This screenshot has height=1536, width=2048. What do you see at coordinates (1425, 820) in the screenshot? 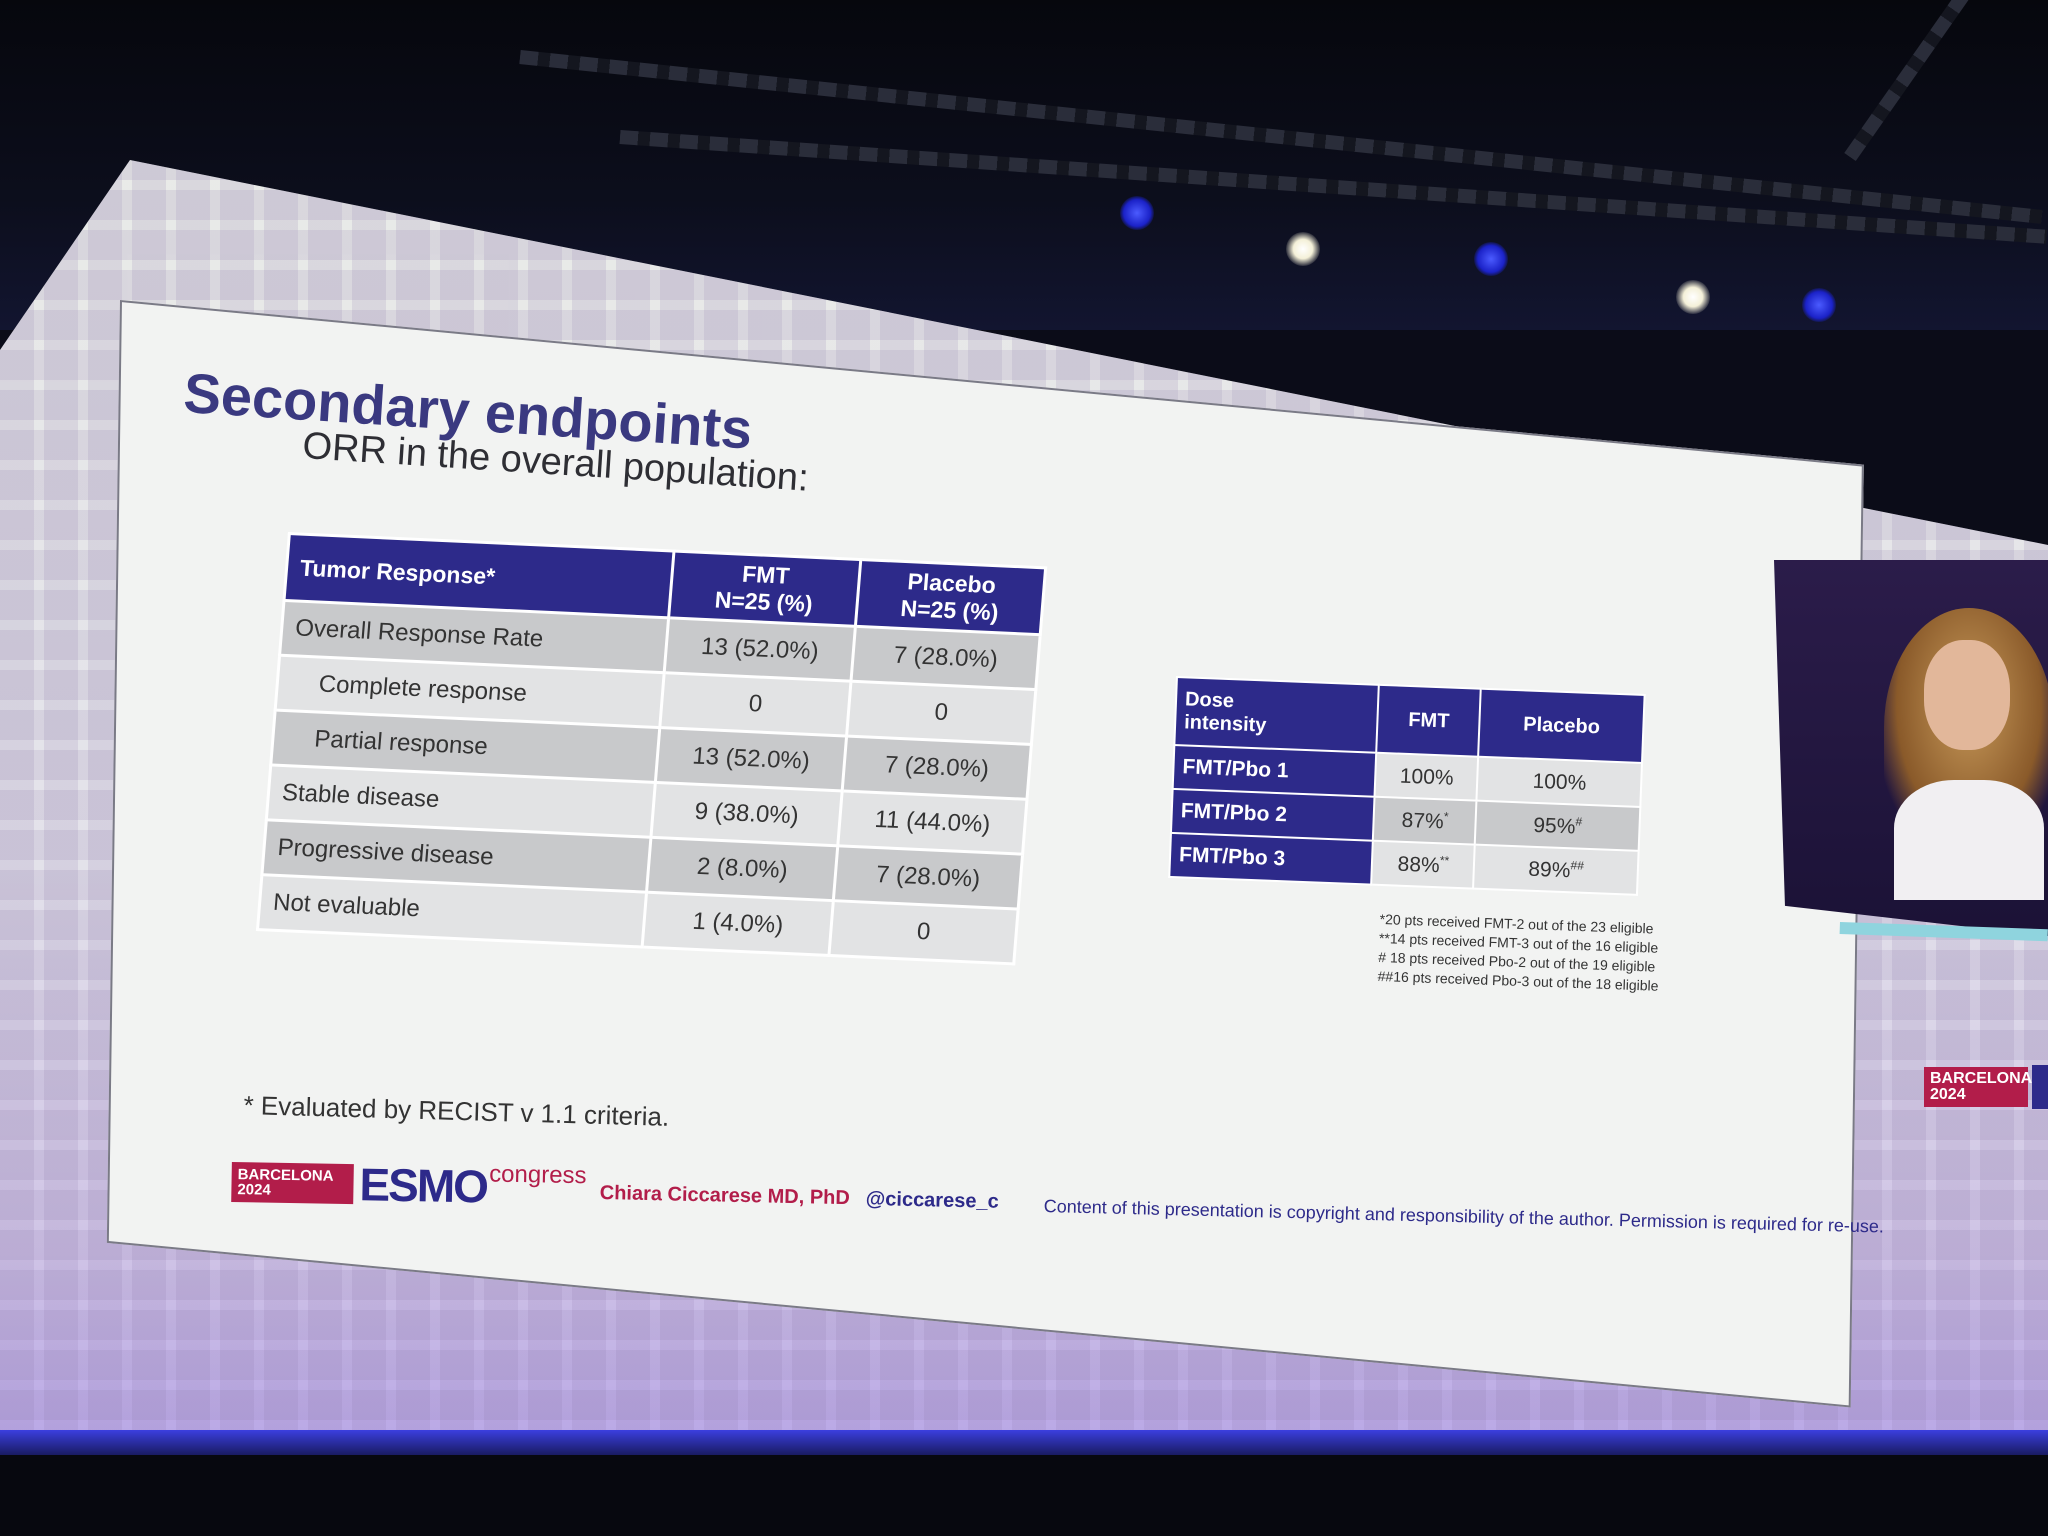
I see `fmt-value: 87%*` at bounding box center [1425, 820].